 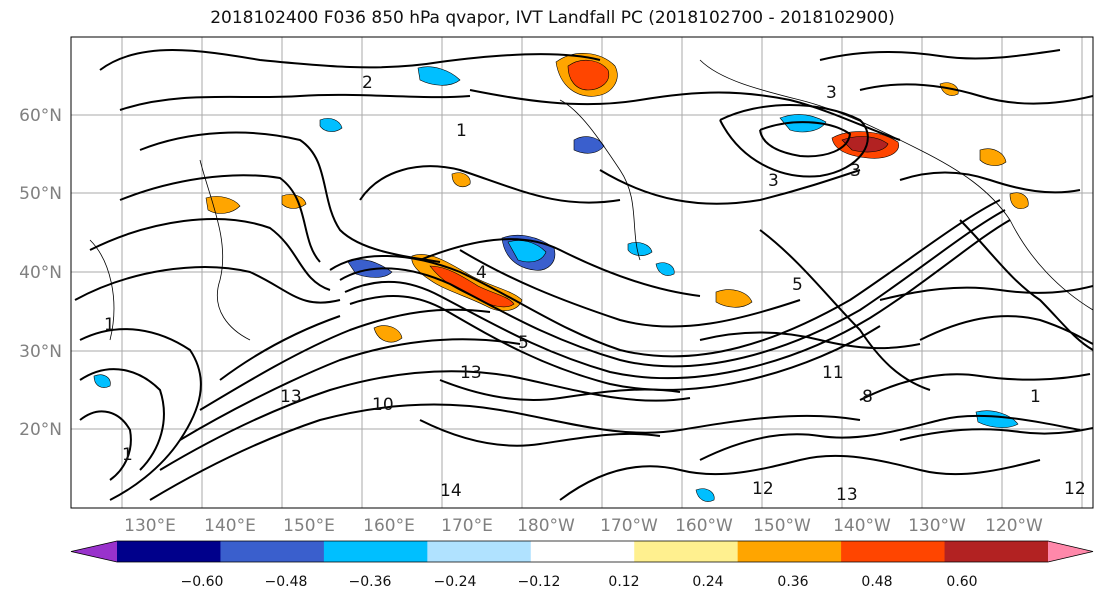 I want to click on lon-label: 140°W, so click(x=862, y=526).